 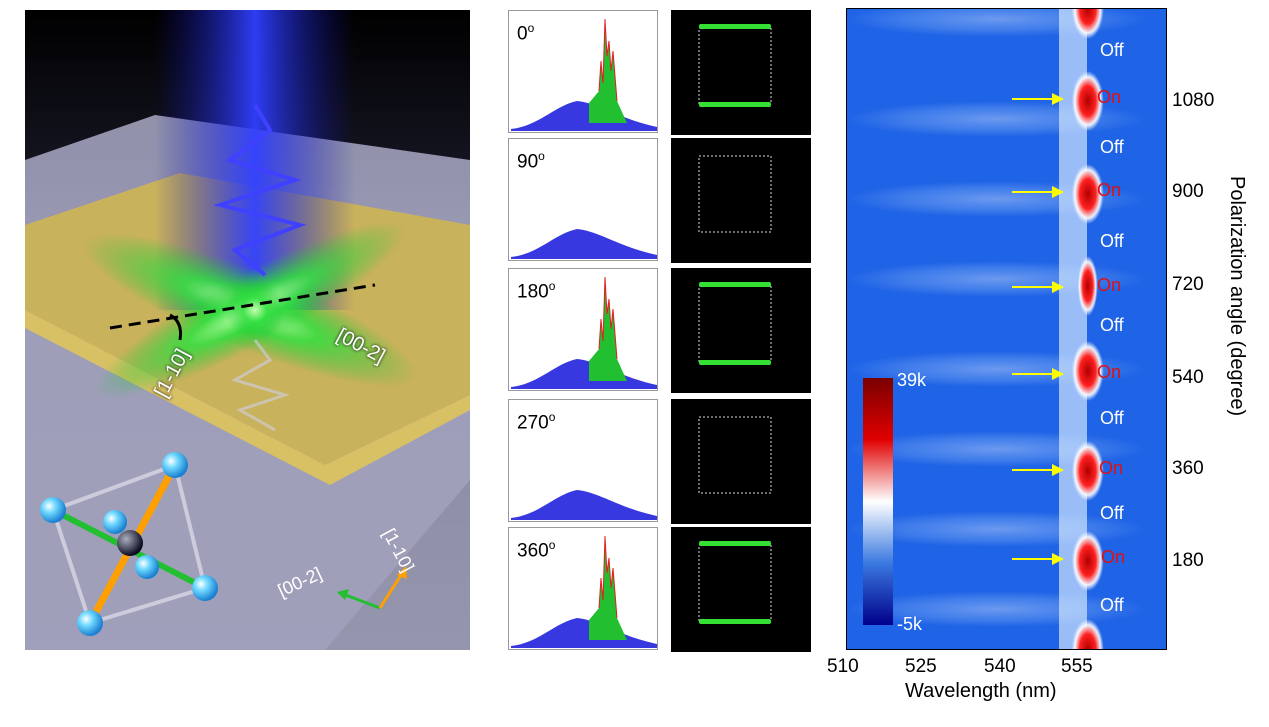 What do you see at coordinates (910, 624) in the screenshot?
I see `colorbar-min-label: -5k` at bounding box center [910, 624].